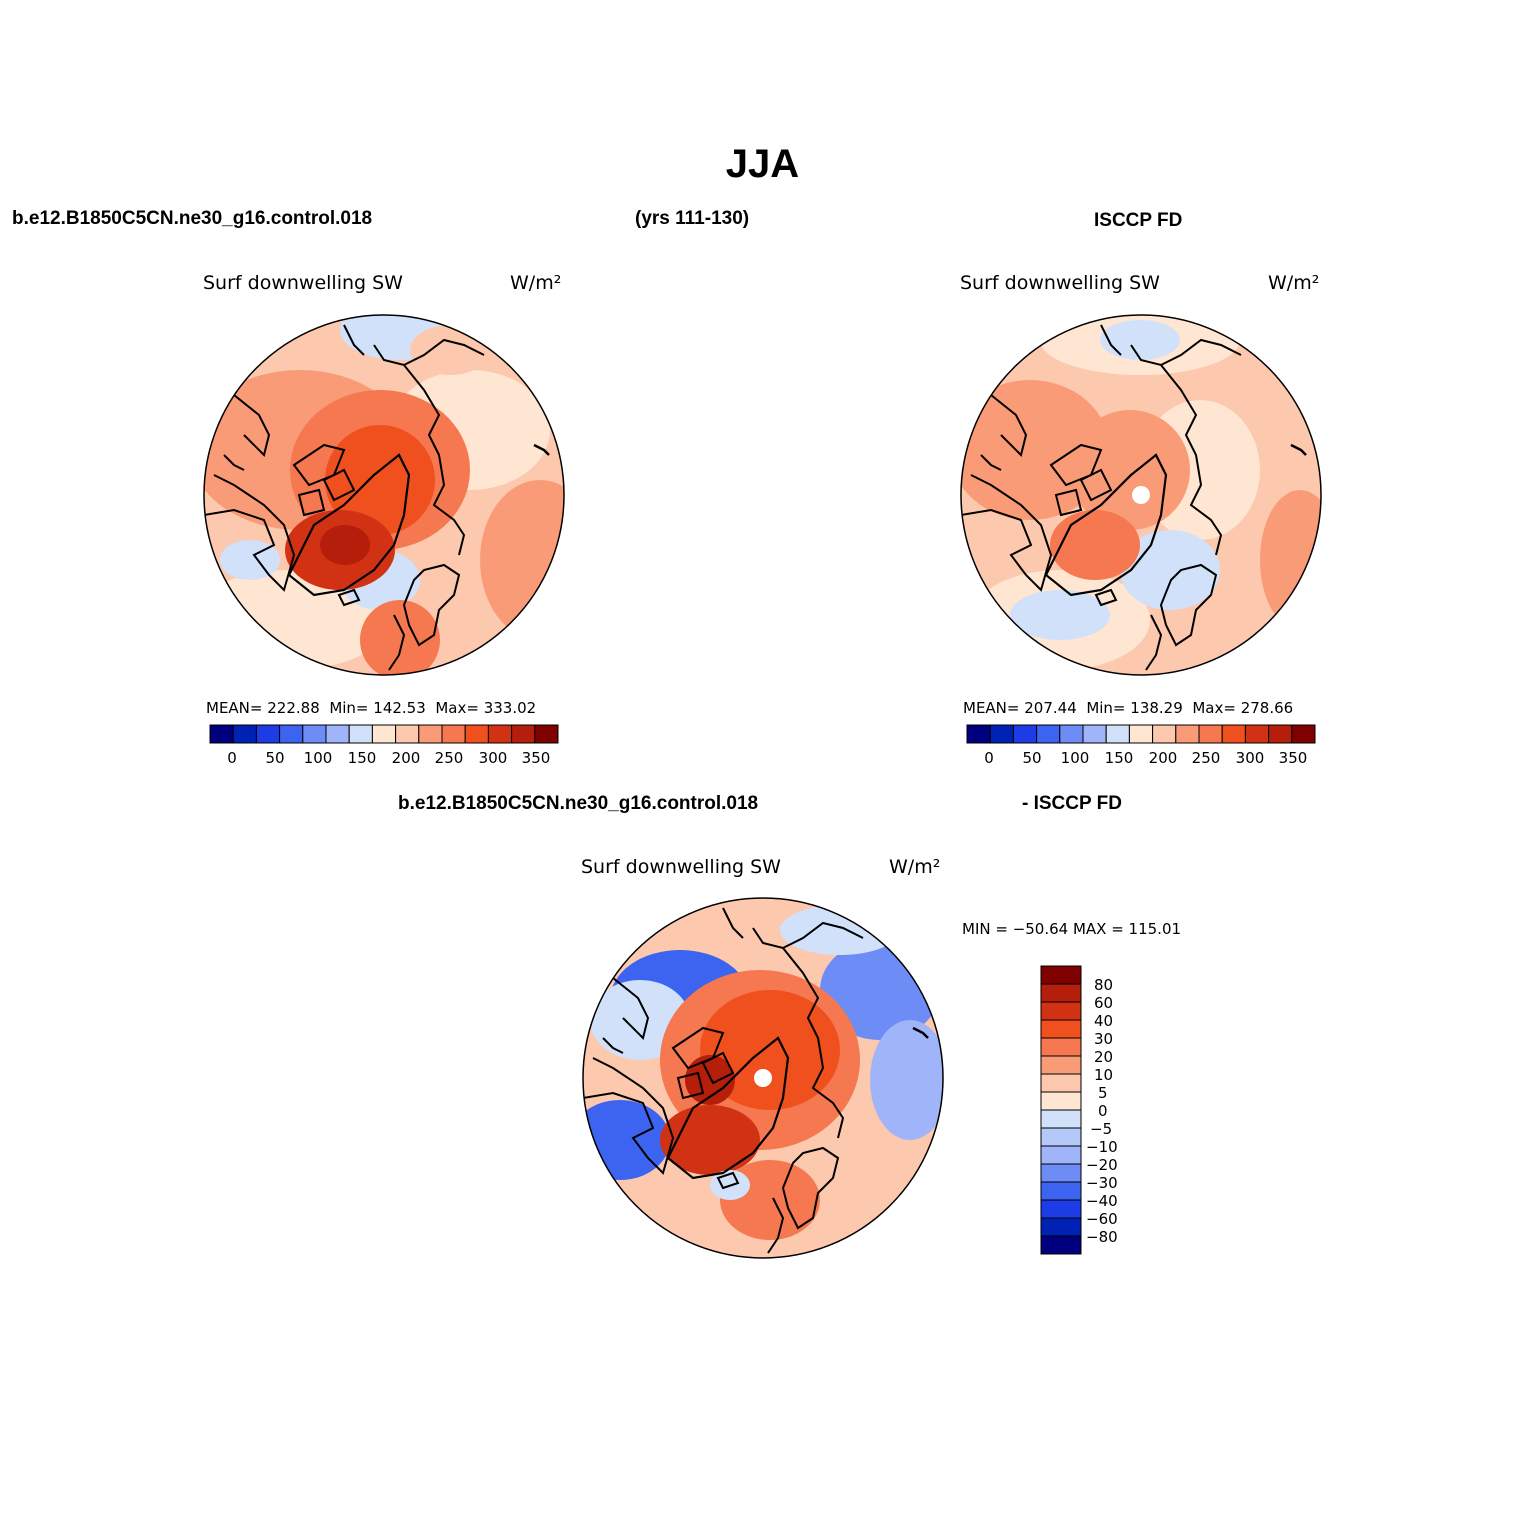 The image size is (1525, 1525). I want to click on min-value: 142.53, so click(399, 708).